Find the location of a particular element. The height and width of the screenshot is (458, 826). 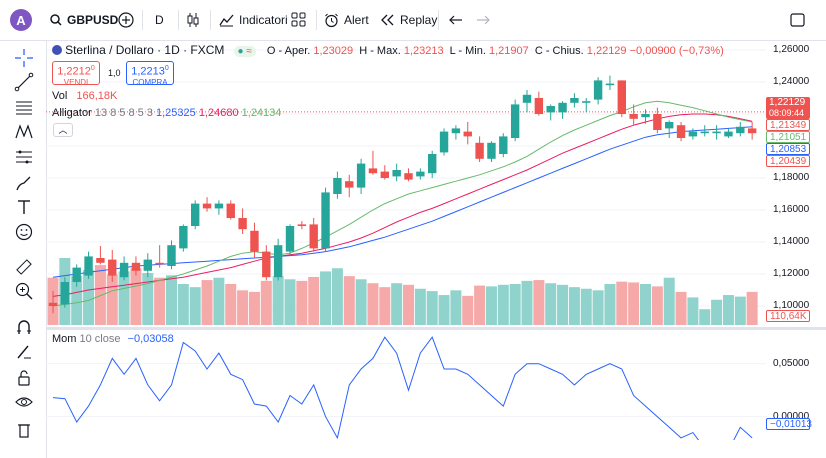

indicators-button: Indicatori is located at coordinates (253, 20).